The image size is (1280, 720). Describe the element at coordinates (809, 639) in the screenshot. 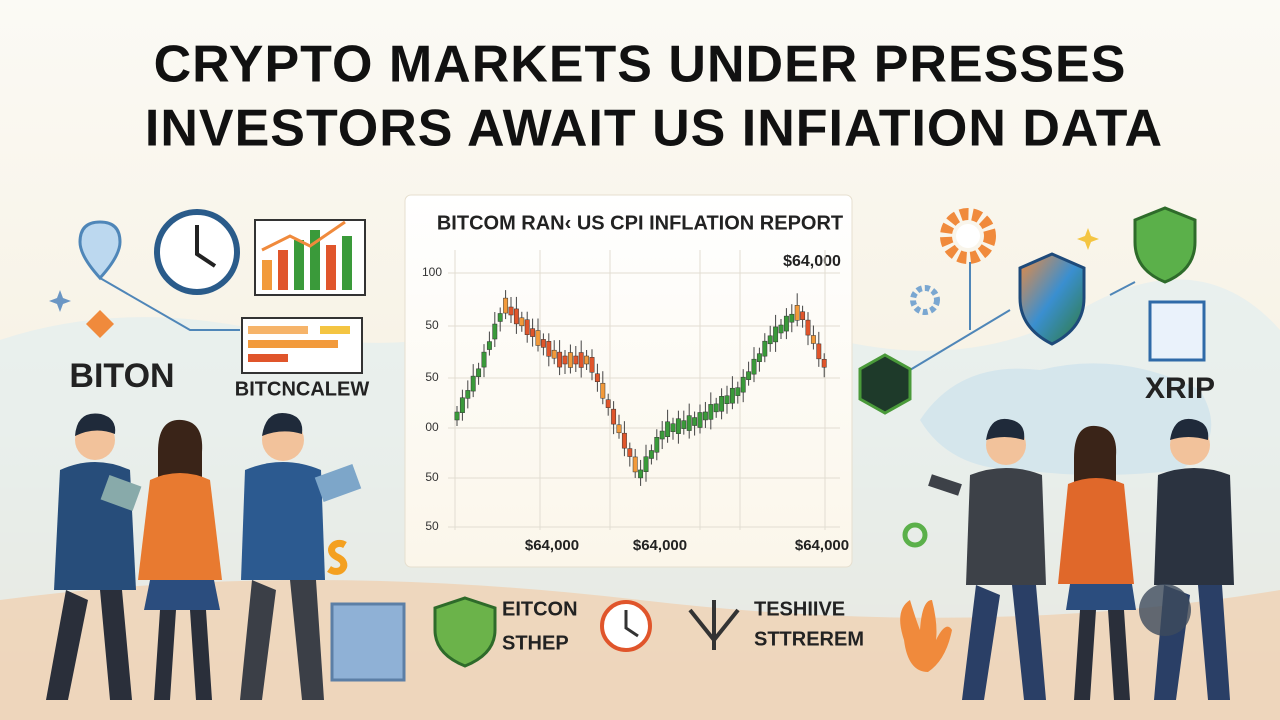

I see `badge-label: STTREREM` at that location.